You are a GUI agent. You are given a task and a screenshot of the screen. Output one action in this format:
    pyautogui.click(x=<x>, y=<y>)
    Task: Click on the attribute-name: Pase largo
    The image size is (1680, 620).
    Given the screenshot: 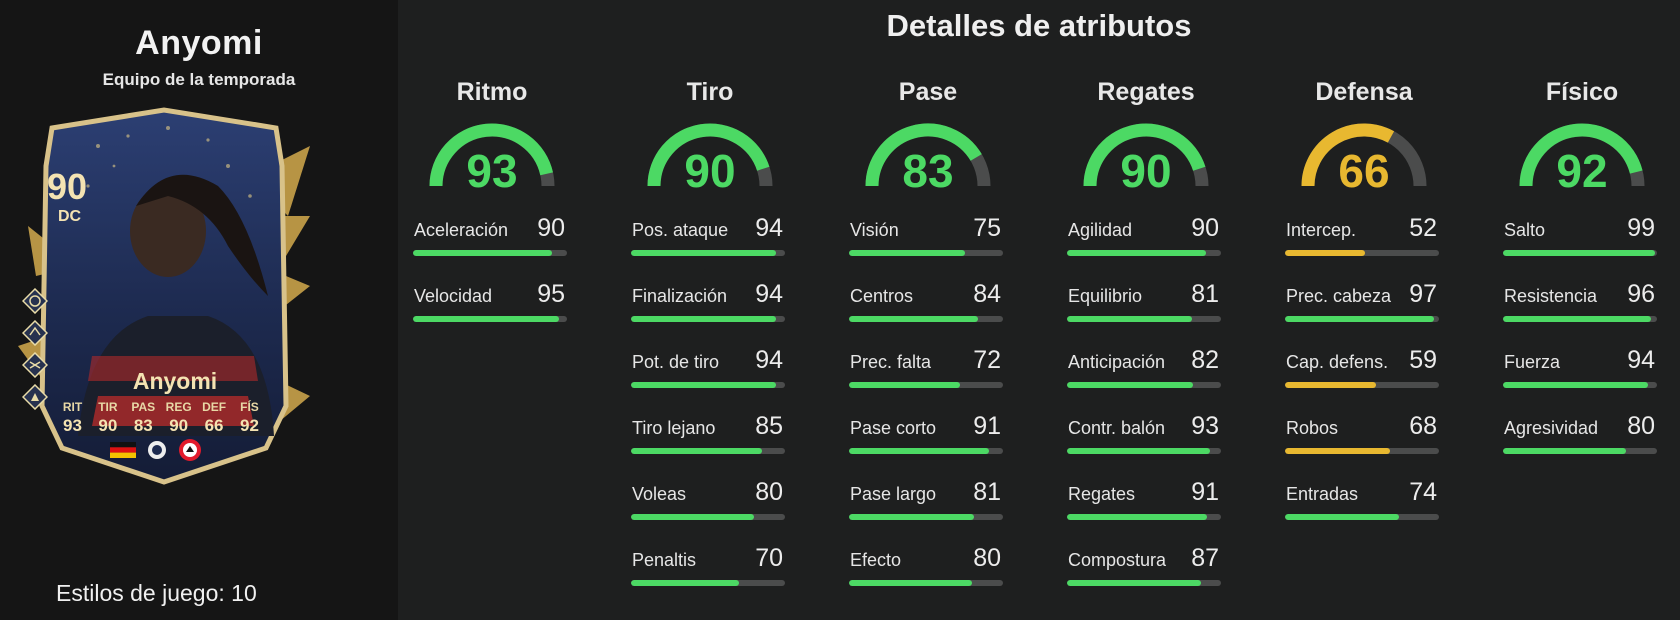 What is the action you would take?
    pyautogui.click(x=893, y=494)
    